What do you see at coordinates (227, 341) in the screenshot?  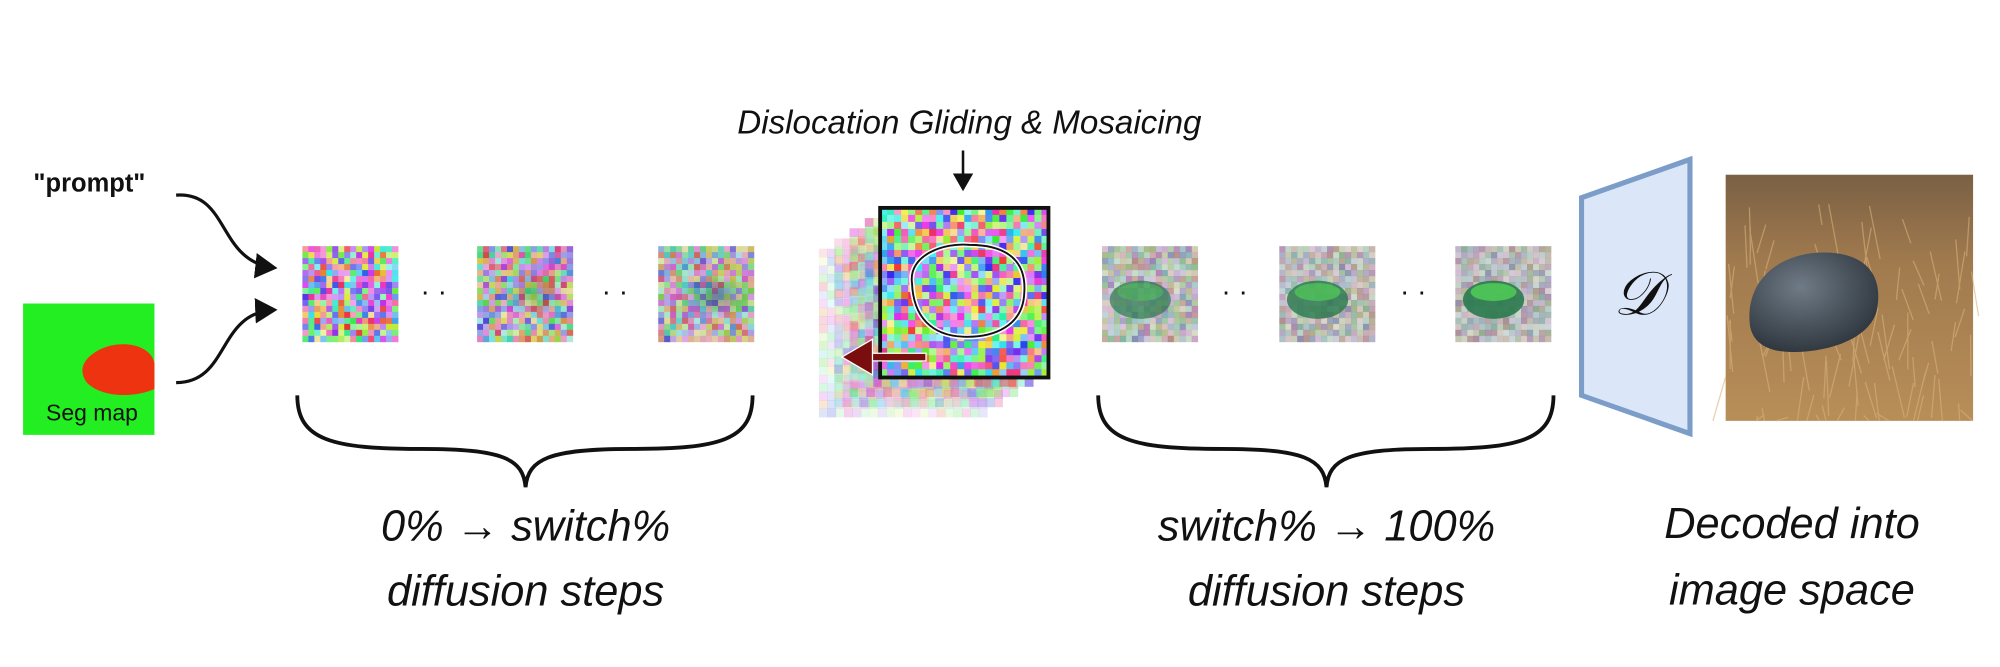 I see `arrow` at bounding box center [227, 341].